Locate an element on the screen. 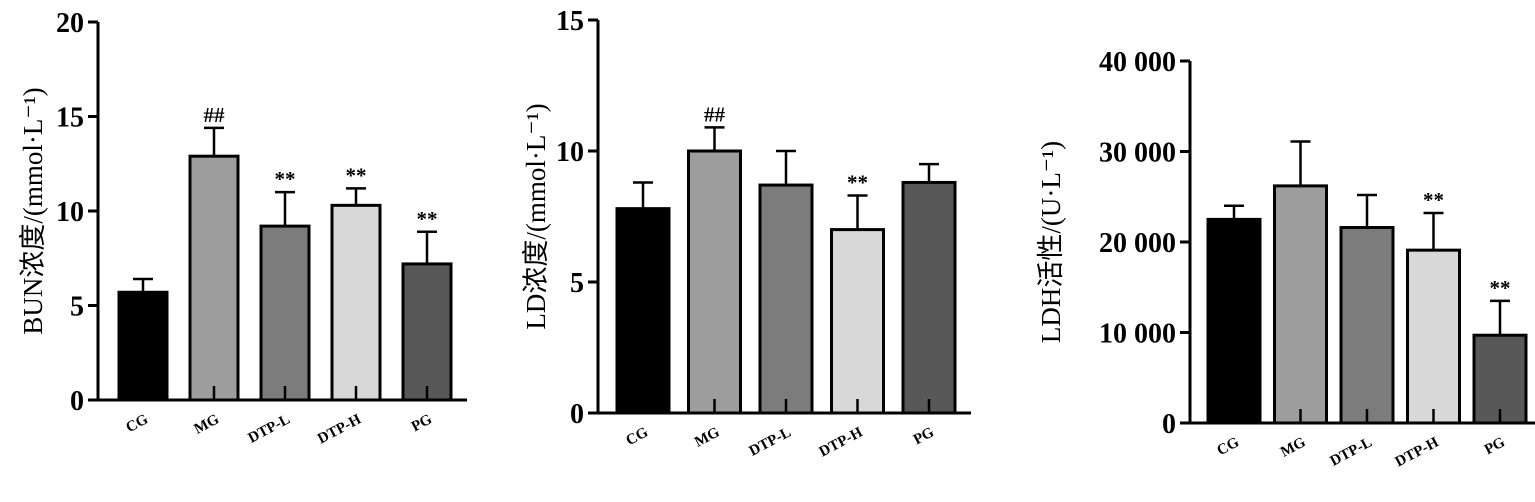 The width and height of the screenshot is (1535, 502). y-tick-label: 20 000 is located at coordinates (1137, 243).